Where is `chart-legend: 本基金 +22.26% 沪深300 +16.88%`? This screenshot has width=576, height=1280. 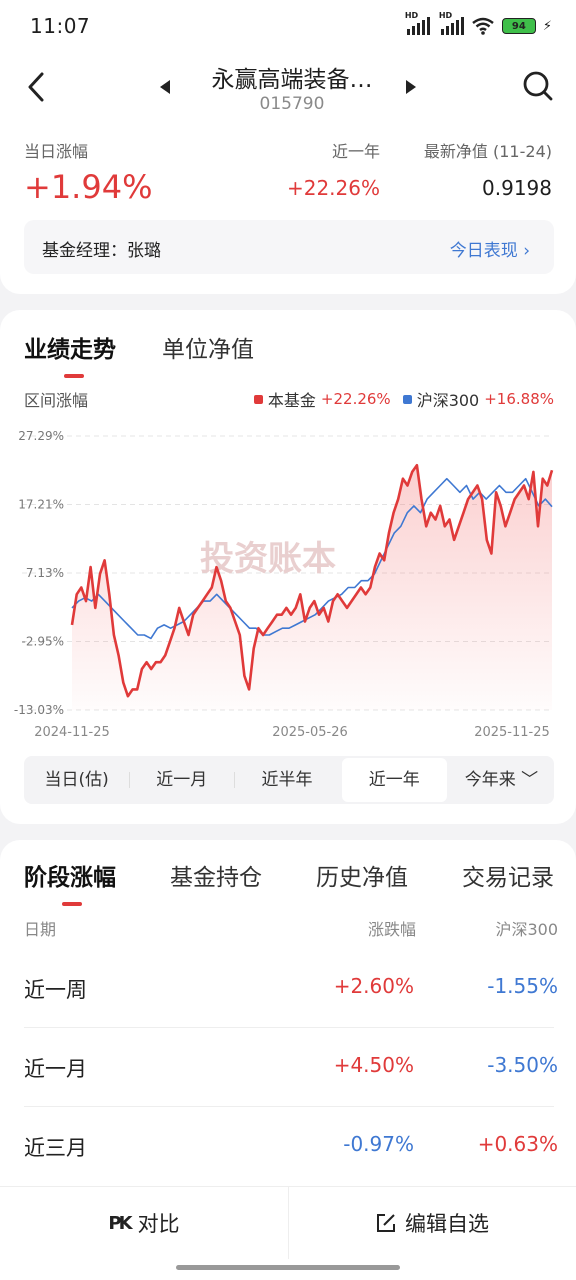
chart-legend: 本基金 +22.26% 沪深300 +16.88% is located at coordinates (403, 399).